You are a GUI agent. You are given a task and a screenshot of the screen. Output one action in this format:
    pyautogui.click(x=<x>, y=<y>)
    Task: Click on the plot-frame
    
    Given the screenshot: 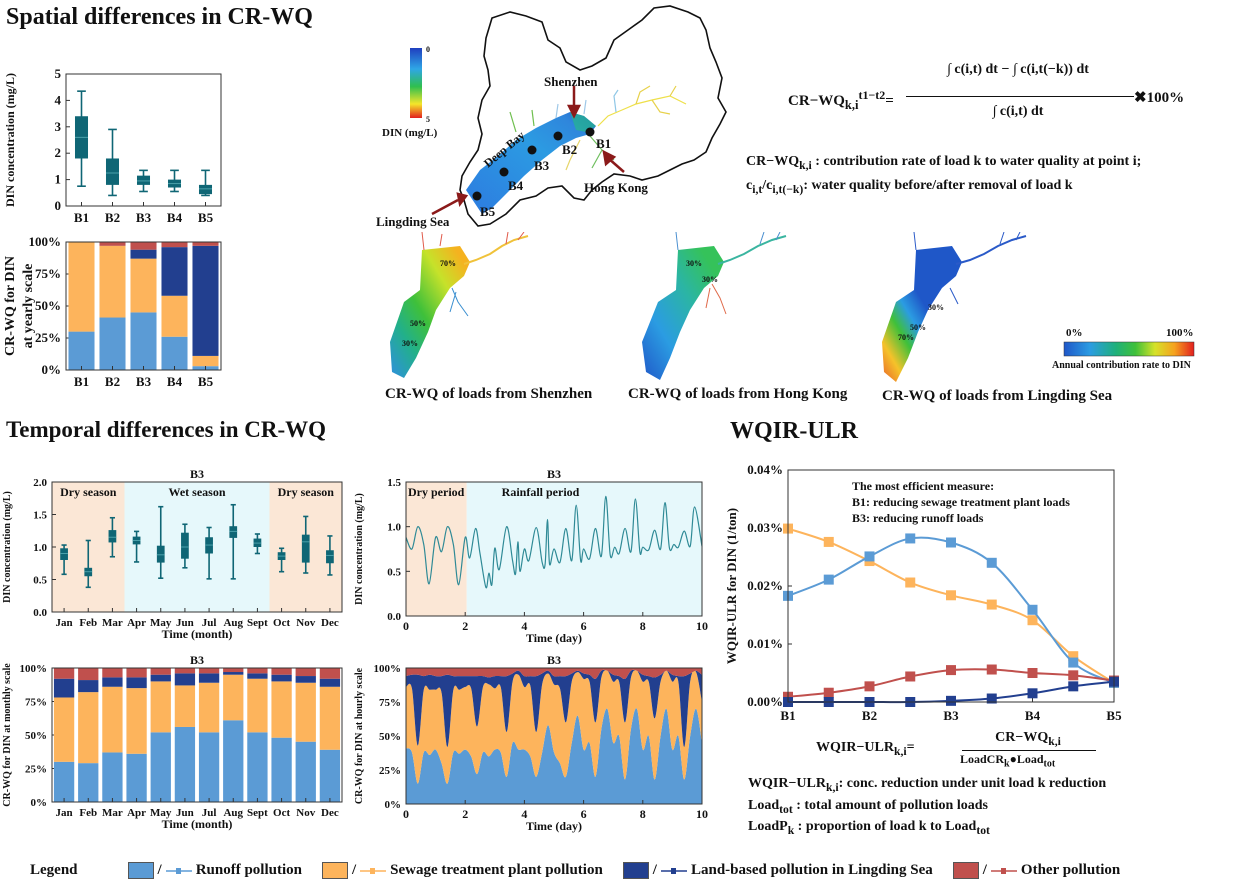 What is the action you would take?
    pyautogui.click(x=554, y=736)
    